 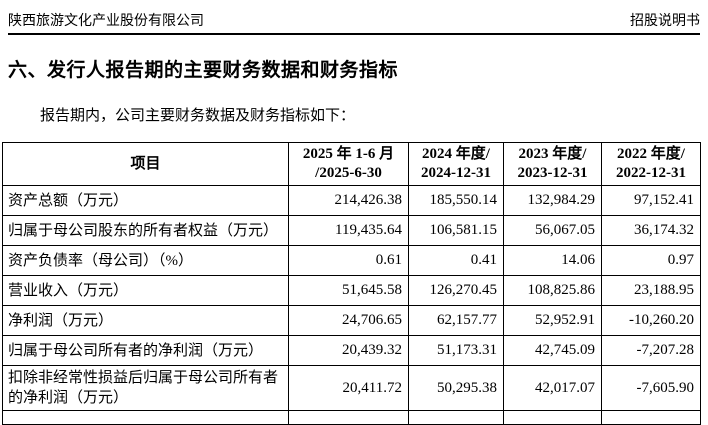 I want to click on item-cell: 资产负债率（母公司）（%）, so click(x=145, y=260).